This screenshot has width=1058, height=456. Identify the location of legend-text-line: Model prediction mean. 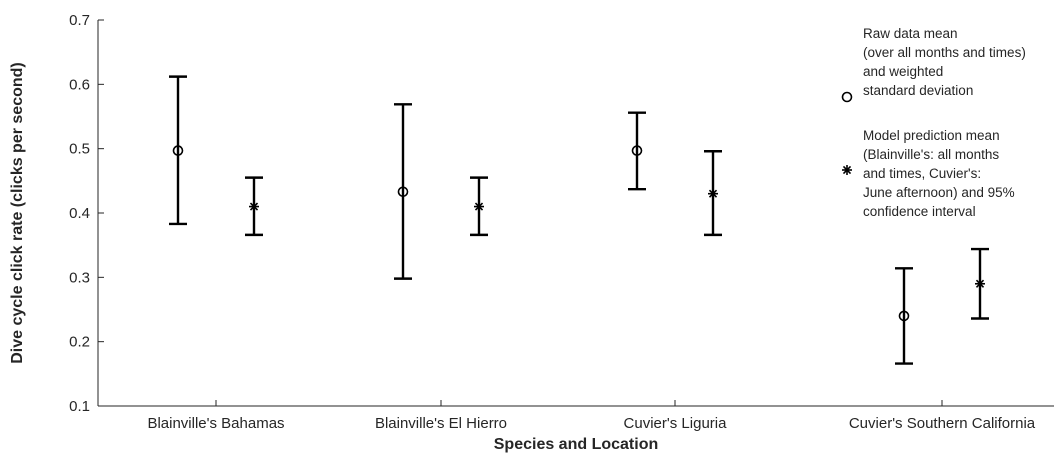
(931, 135).